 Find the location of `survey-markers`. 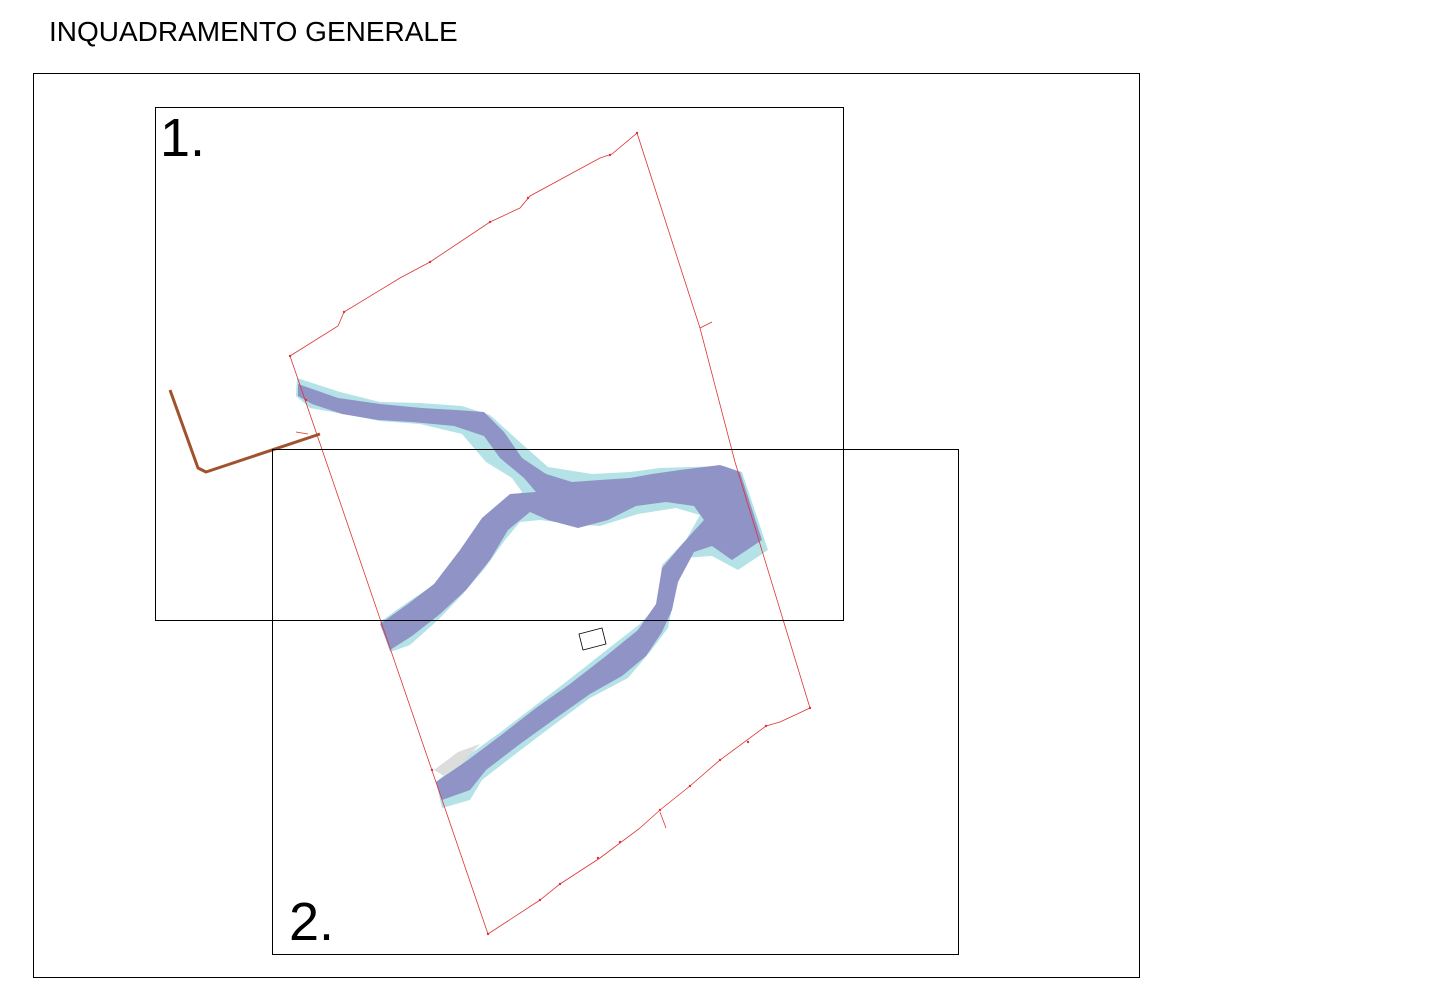

survey-markers is located at coordinates (504, 575).